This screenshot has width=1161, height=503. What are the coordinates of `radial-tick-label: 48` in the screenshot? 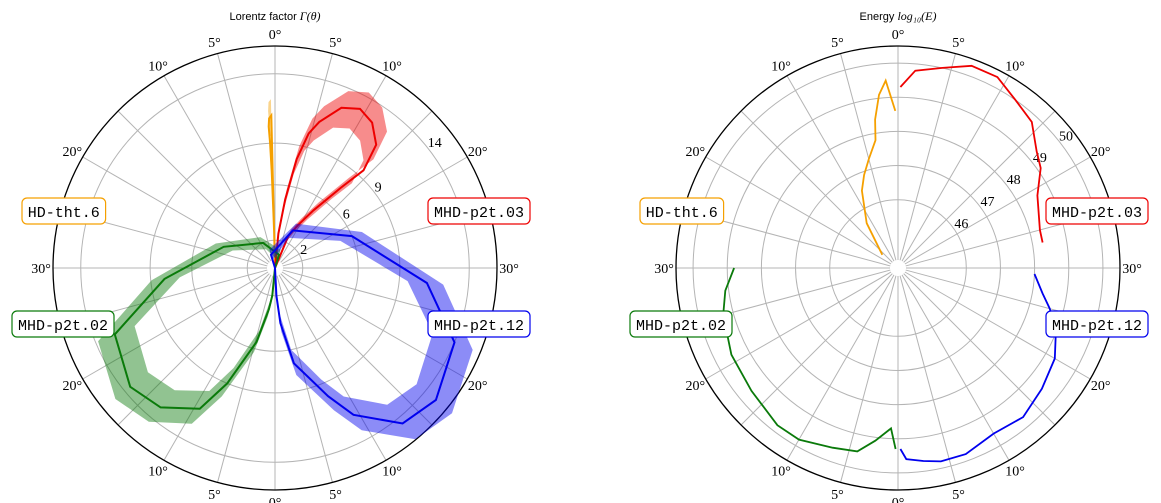 It's located at (1014, 180).